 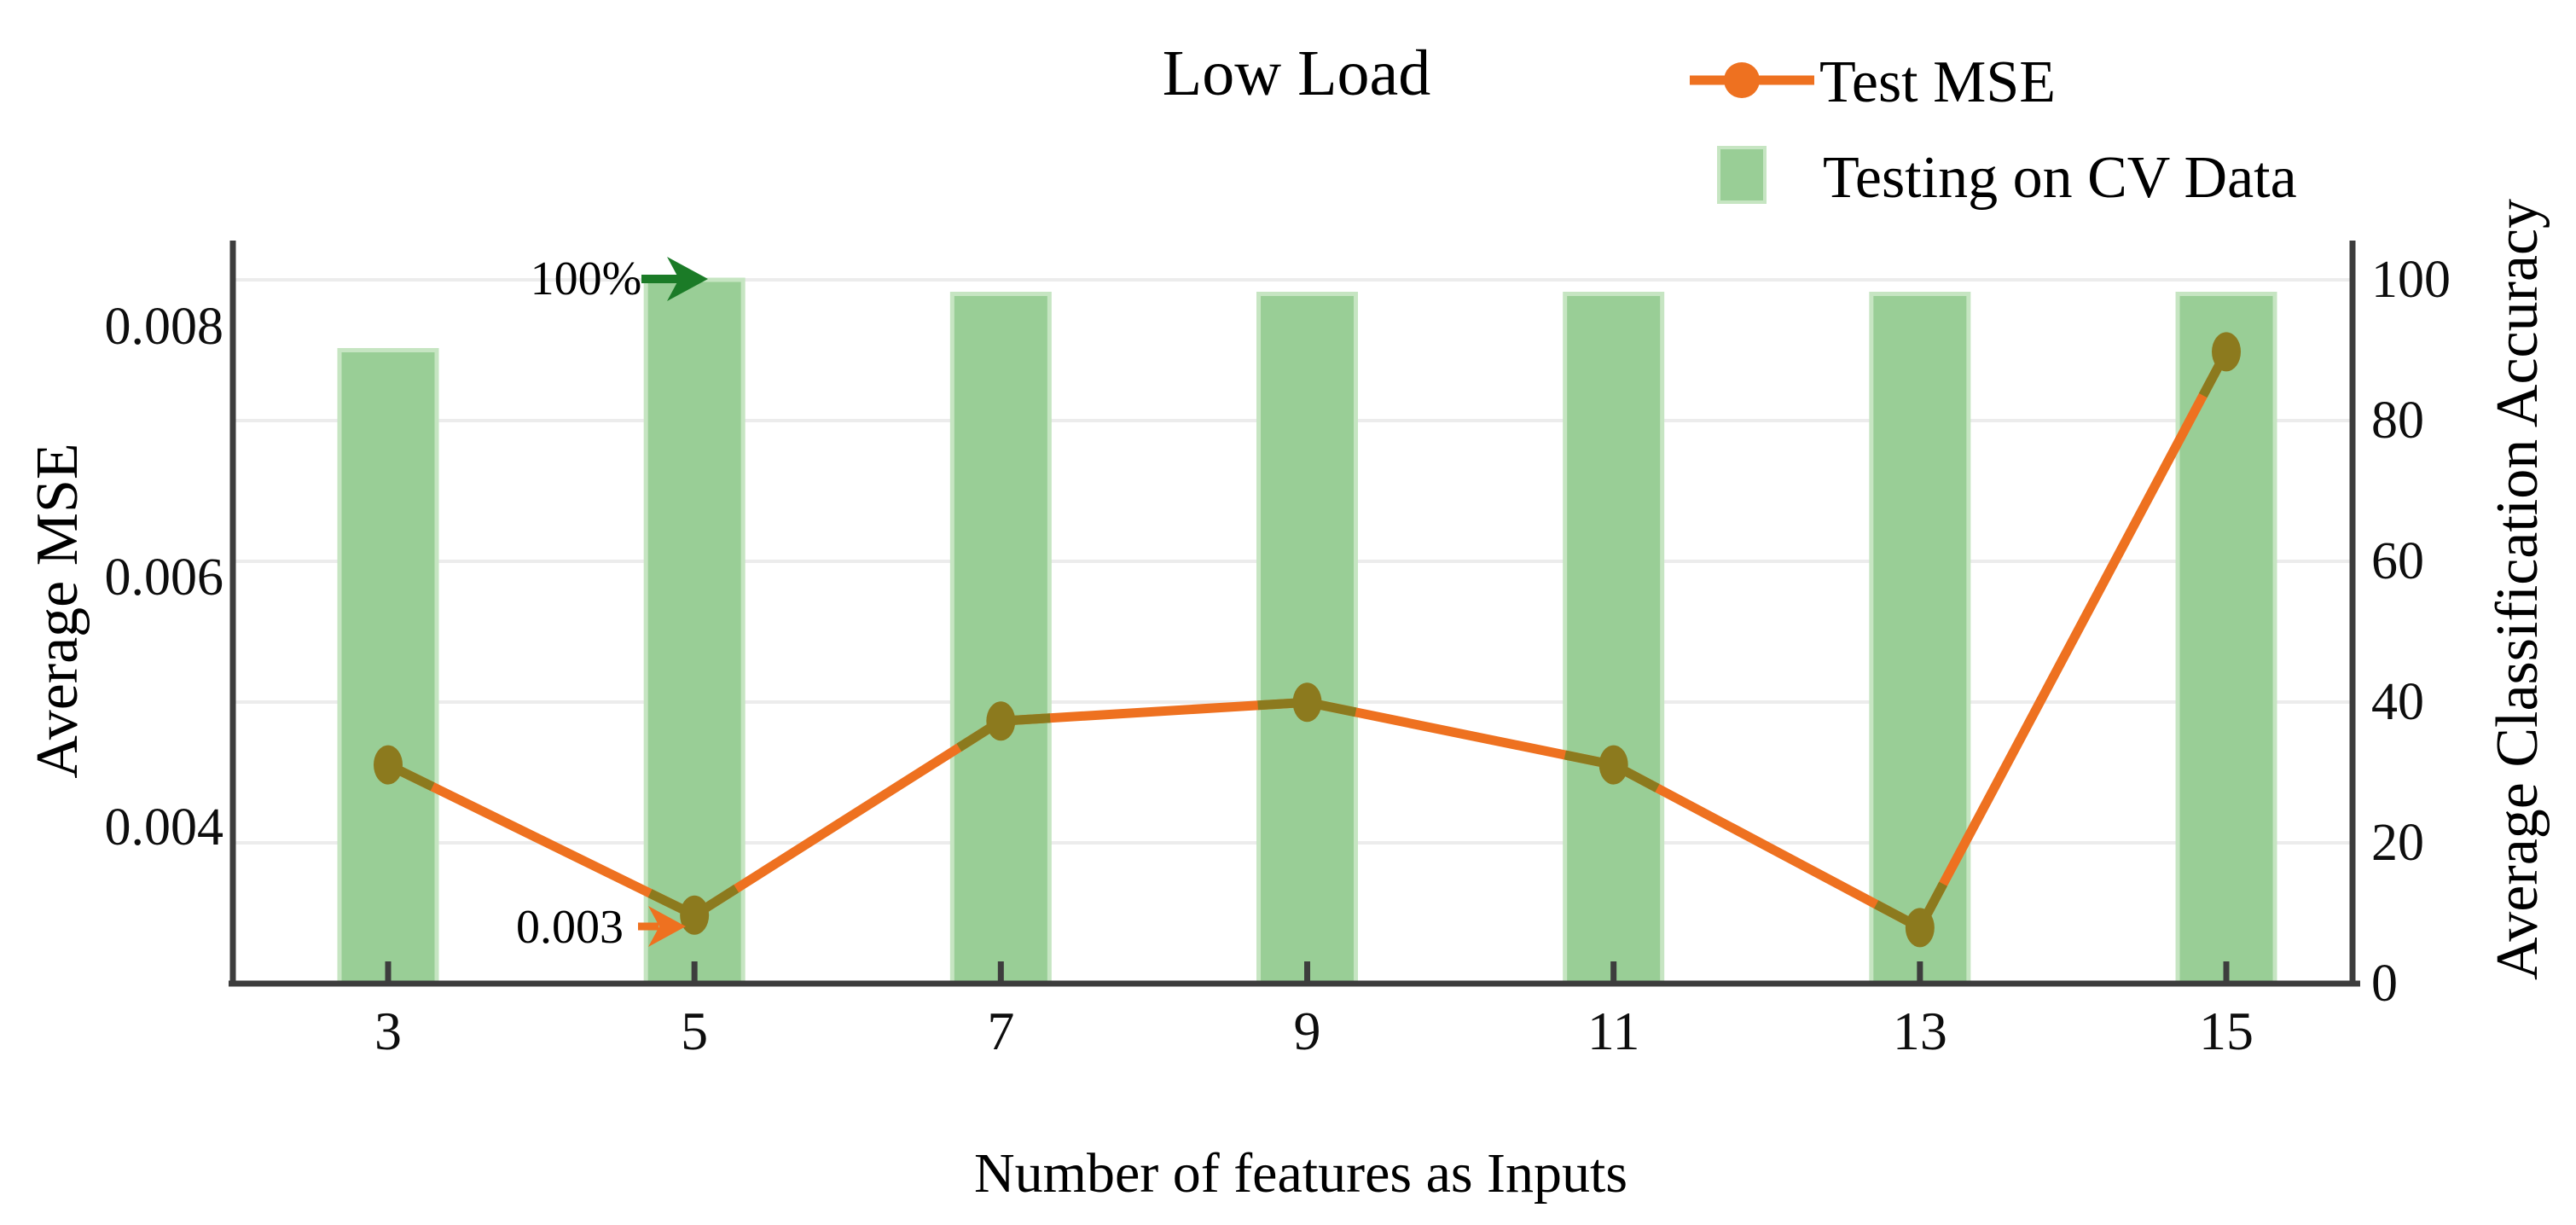 What do you see at coordinates (1938, 82) in the screenshot?
I see `legend-label-test-mse: Test MSE` at bounding box center [1938, 82].